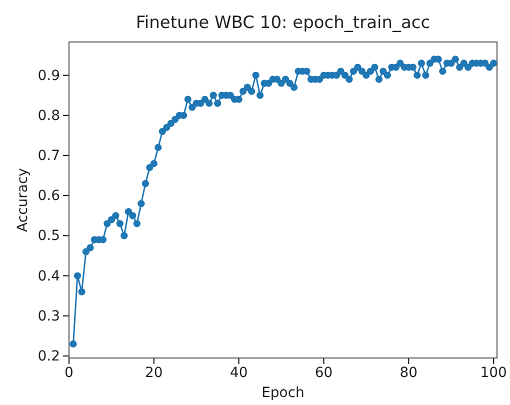 This screenshot has height=405, width=510. What do you see at coordinates (49, 76) in the screenshot?
I see `y-tick-label: 0.9` at bounding box center [49, 76].